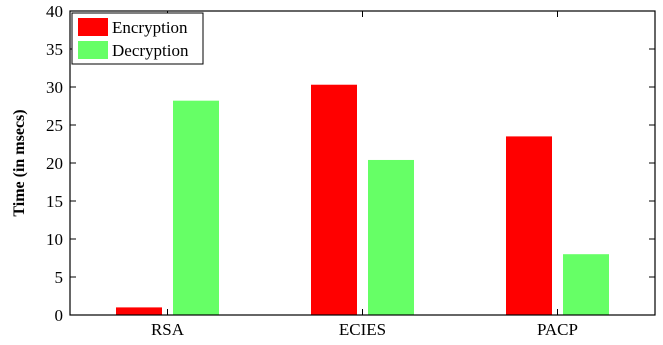 This screenshot has height=345, width=663. What do you see at coordinates (54, 125) in the screenshot?
I see `y-tick-label: 25` at bounding box center [54, 125].